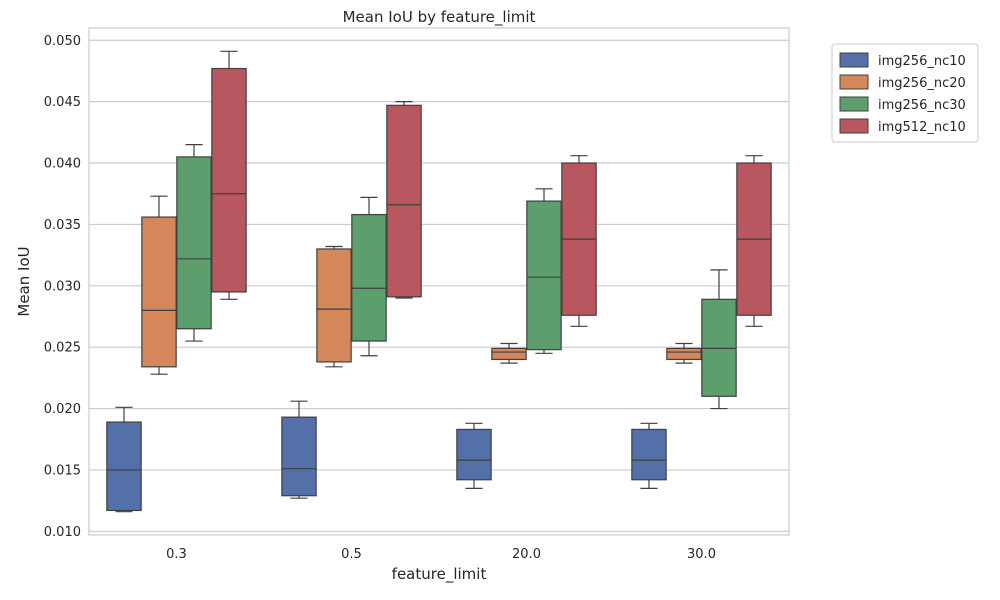 The width and height of the screenshot is (1000, 600). What do you see at coordinates (439, 17) in the screenshot?
I see `chart-title: Mean IoU by feature_limit` at bounding box center [439, 17].